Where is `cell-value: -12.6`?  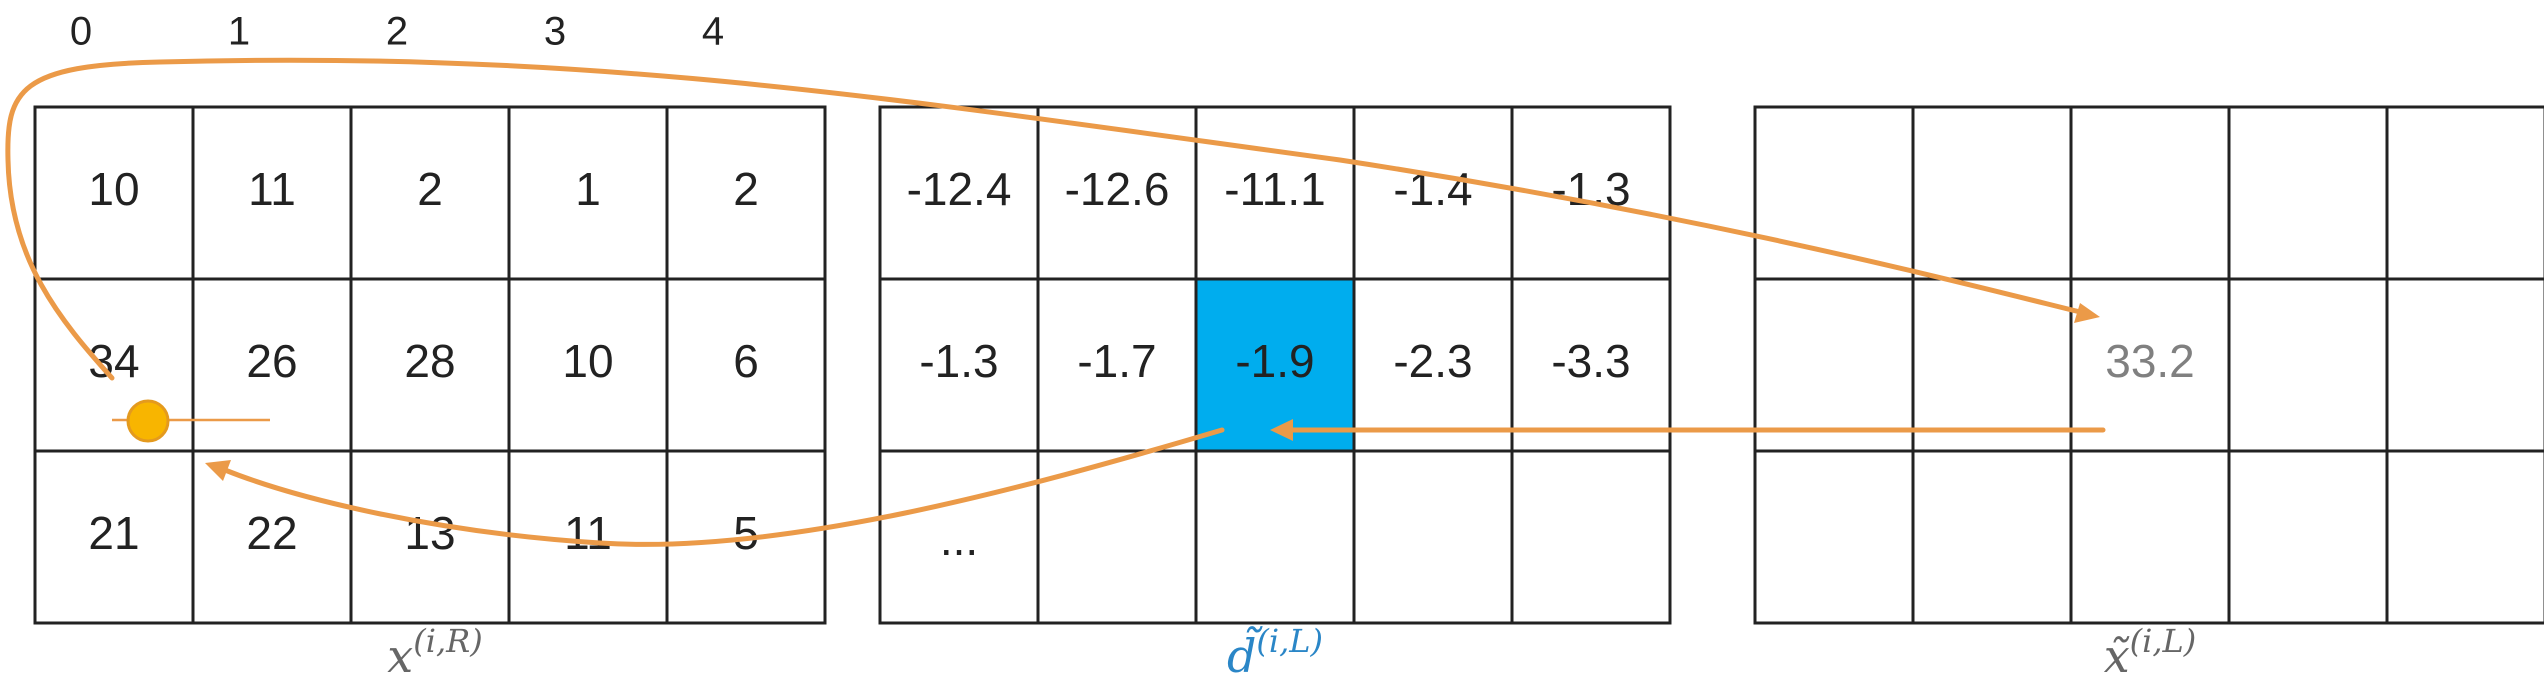 cell-value: -12.6 is located at coordinates (1117, 189).